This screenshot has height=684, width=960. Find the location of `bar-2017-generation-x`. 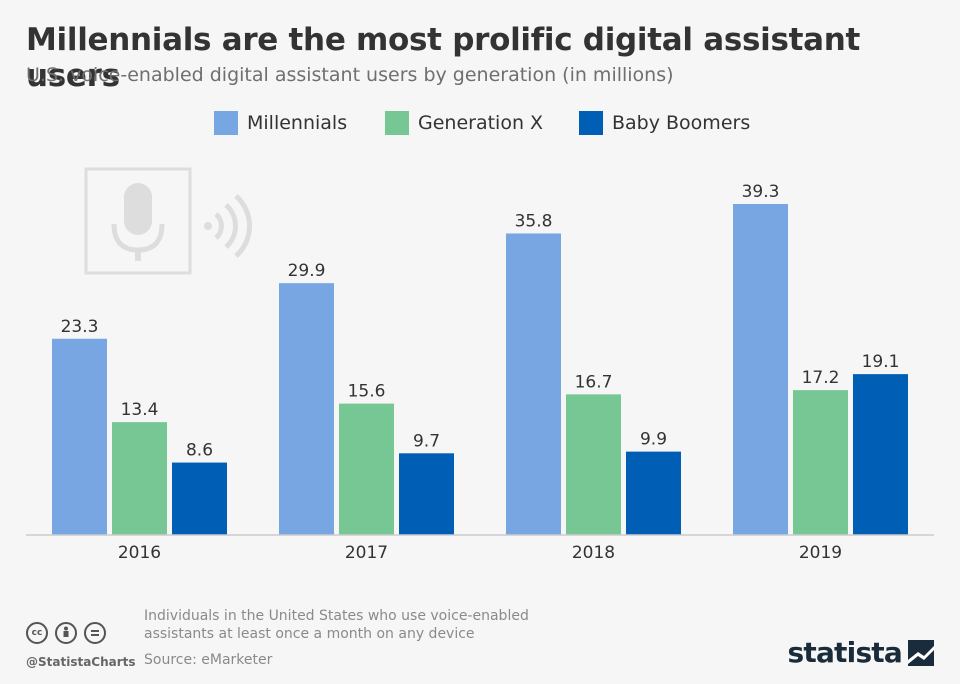

bar-2017-generation-x is located at coordinates (366, 469).